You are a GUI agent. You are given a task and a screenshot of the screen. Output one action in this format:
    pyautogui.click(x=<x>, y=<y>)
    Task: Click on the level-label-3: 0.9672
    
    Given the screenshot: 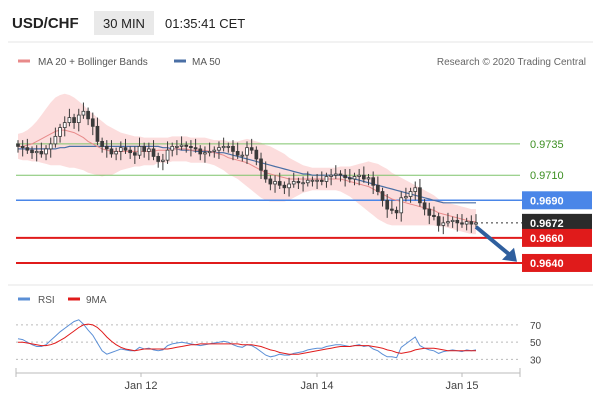 What is the action you would take?
    pyautogui.click(x=547, y=224)
    